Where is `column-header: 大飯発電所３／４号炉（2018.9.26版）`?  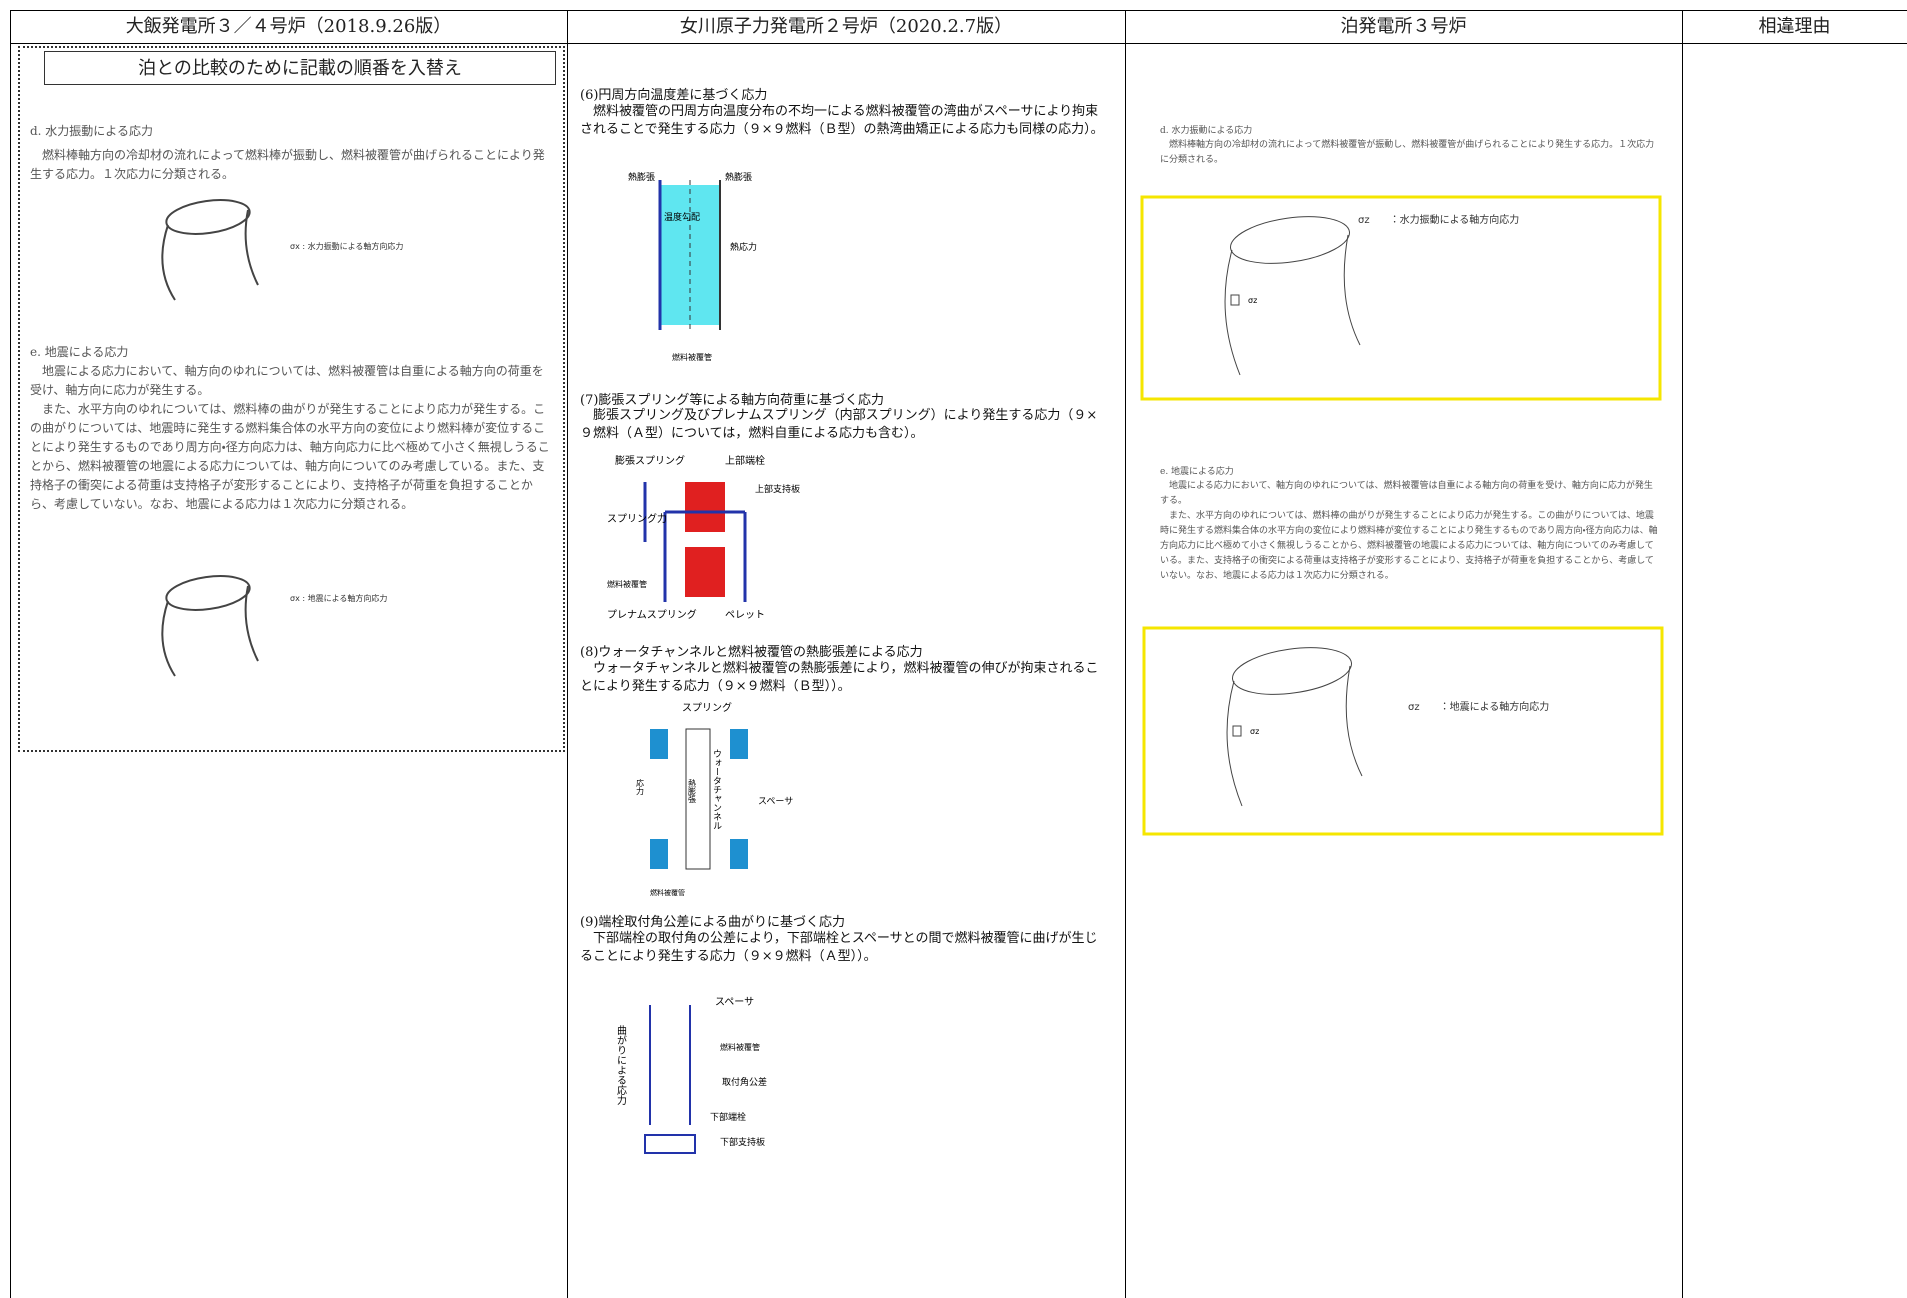
column-header: 大飯発電所３／４号炉（2018.9.26版） is located at coordinates (288, 27).